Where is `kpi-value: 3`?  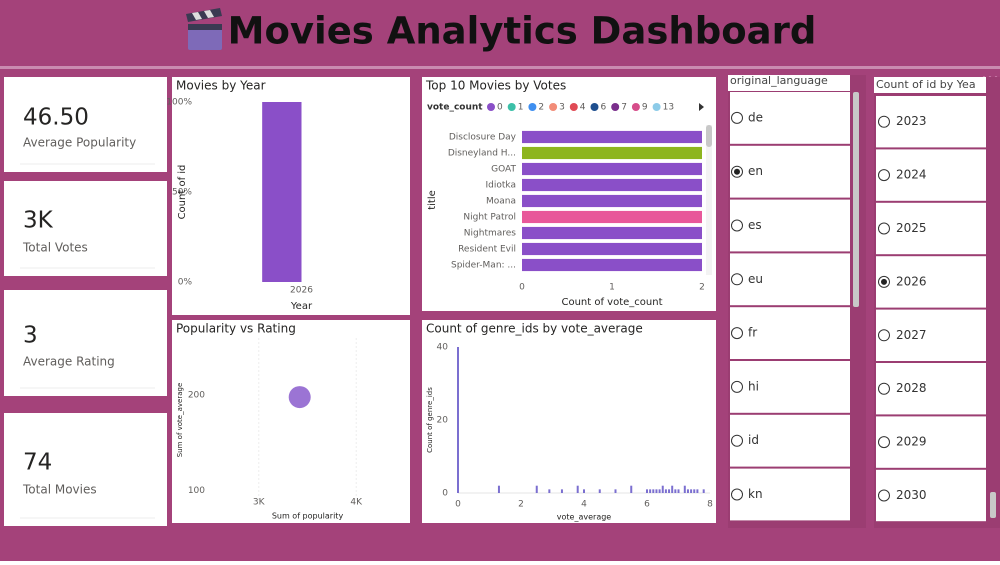
kpi-value: 3 is located at coordinates (30, 336).